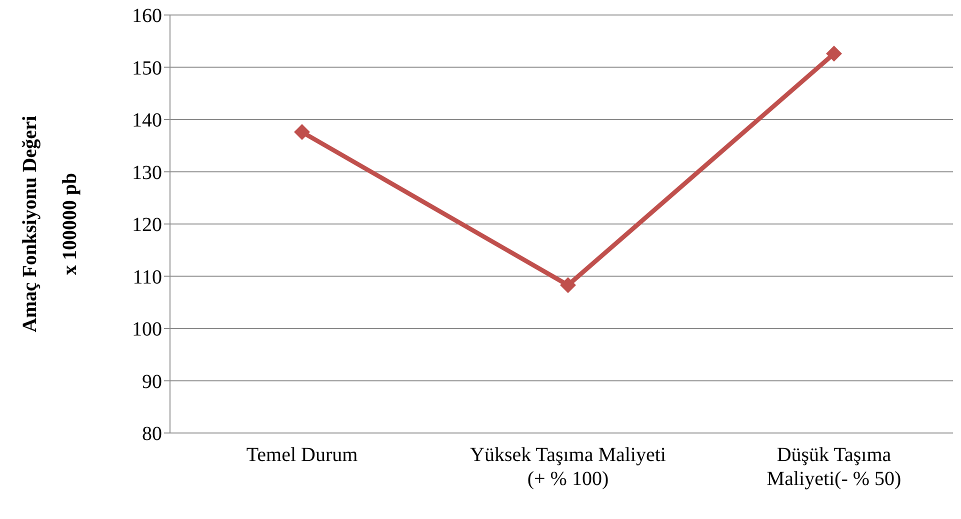 The image size is (961, 519). I want to click on y-tick-label: 130, so click(147, 173).